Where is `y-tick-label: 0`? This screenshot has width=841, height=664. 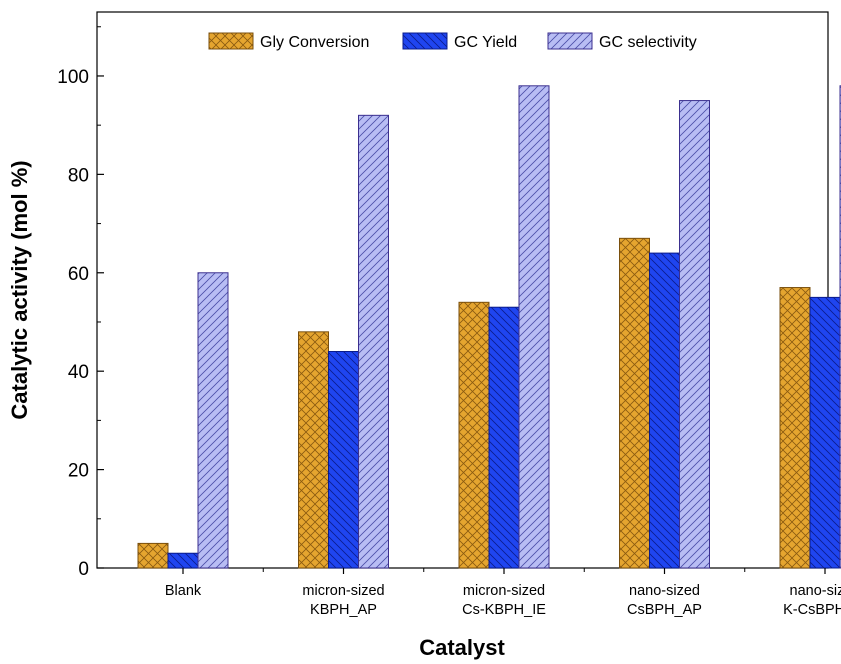
y-tick-label: 0 is located at coordinates (83, 569).